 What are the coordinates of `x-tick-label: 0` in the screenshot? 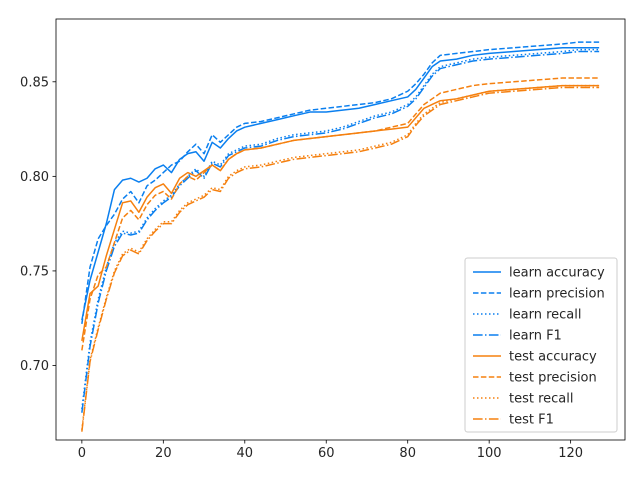 It's located at (82, 453).